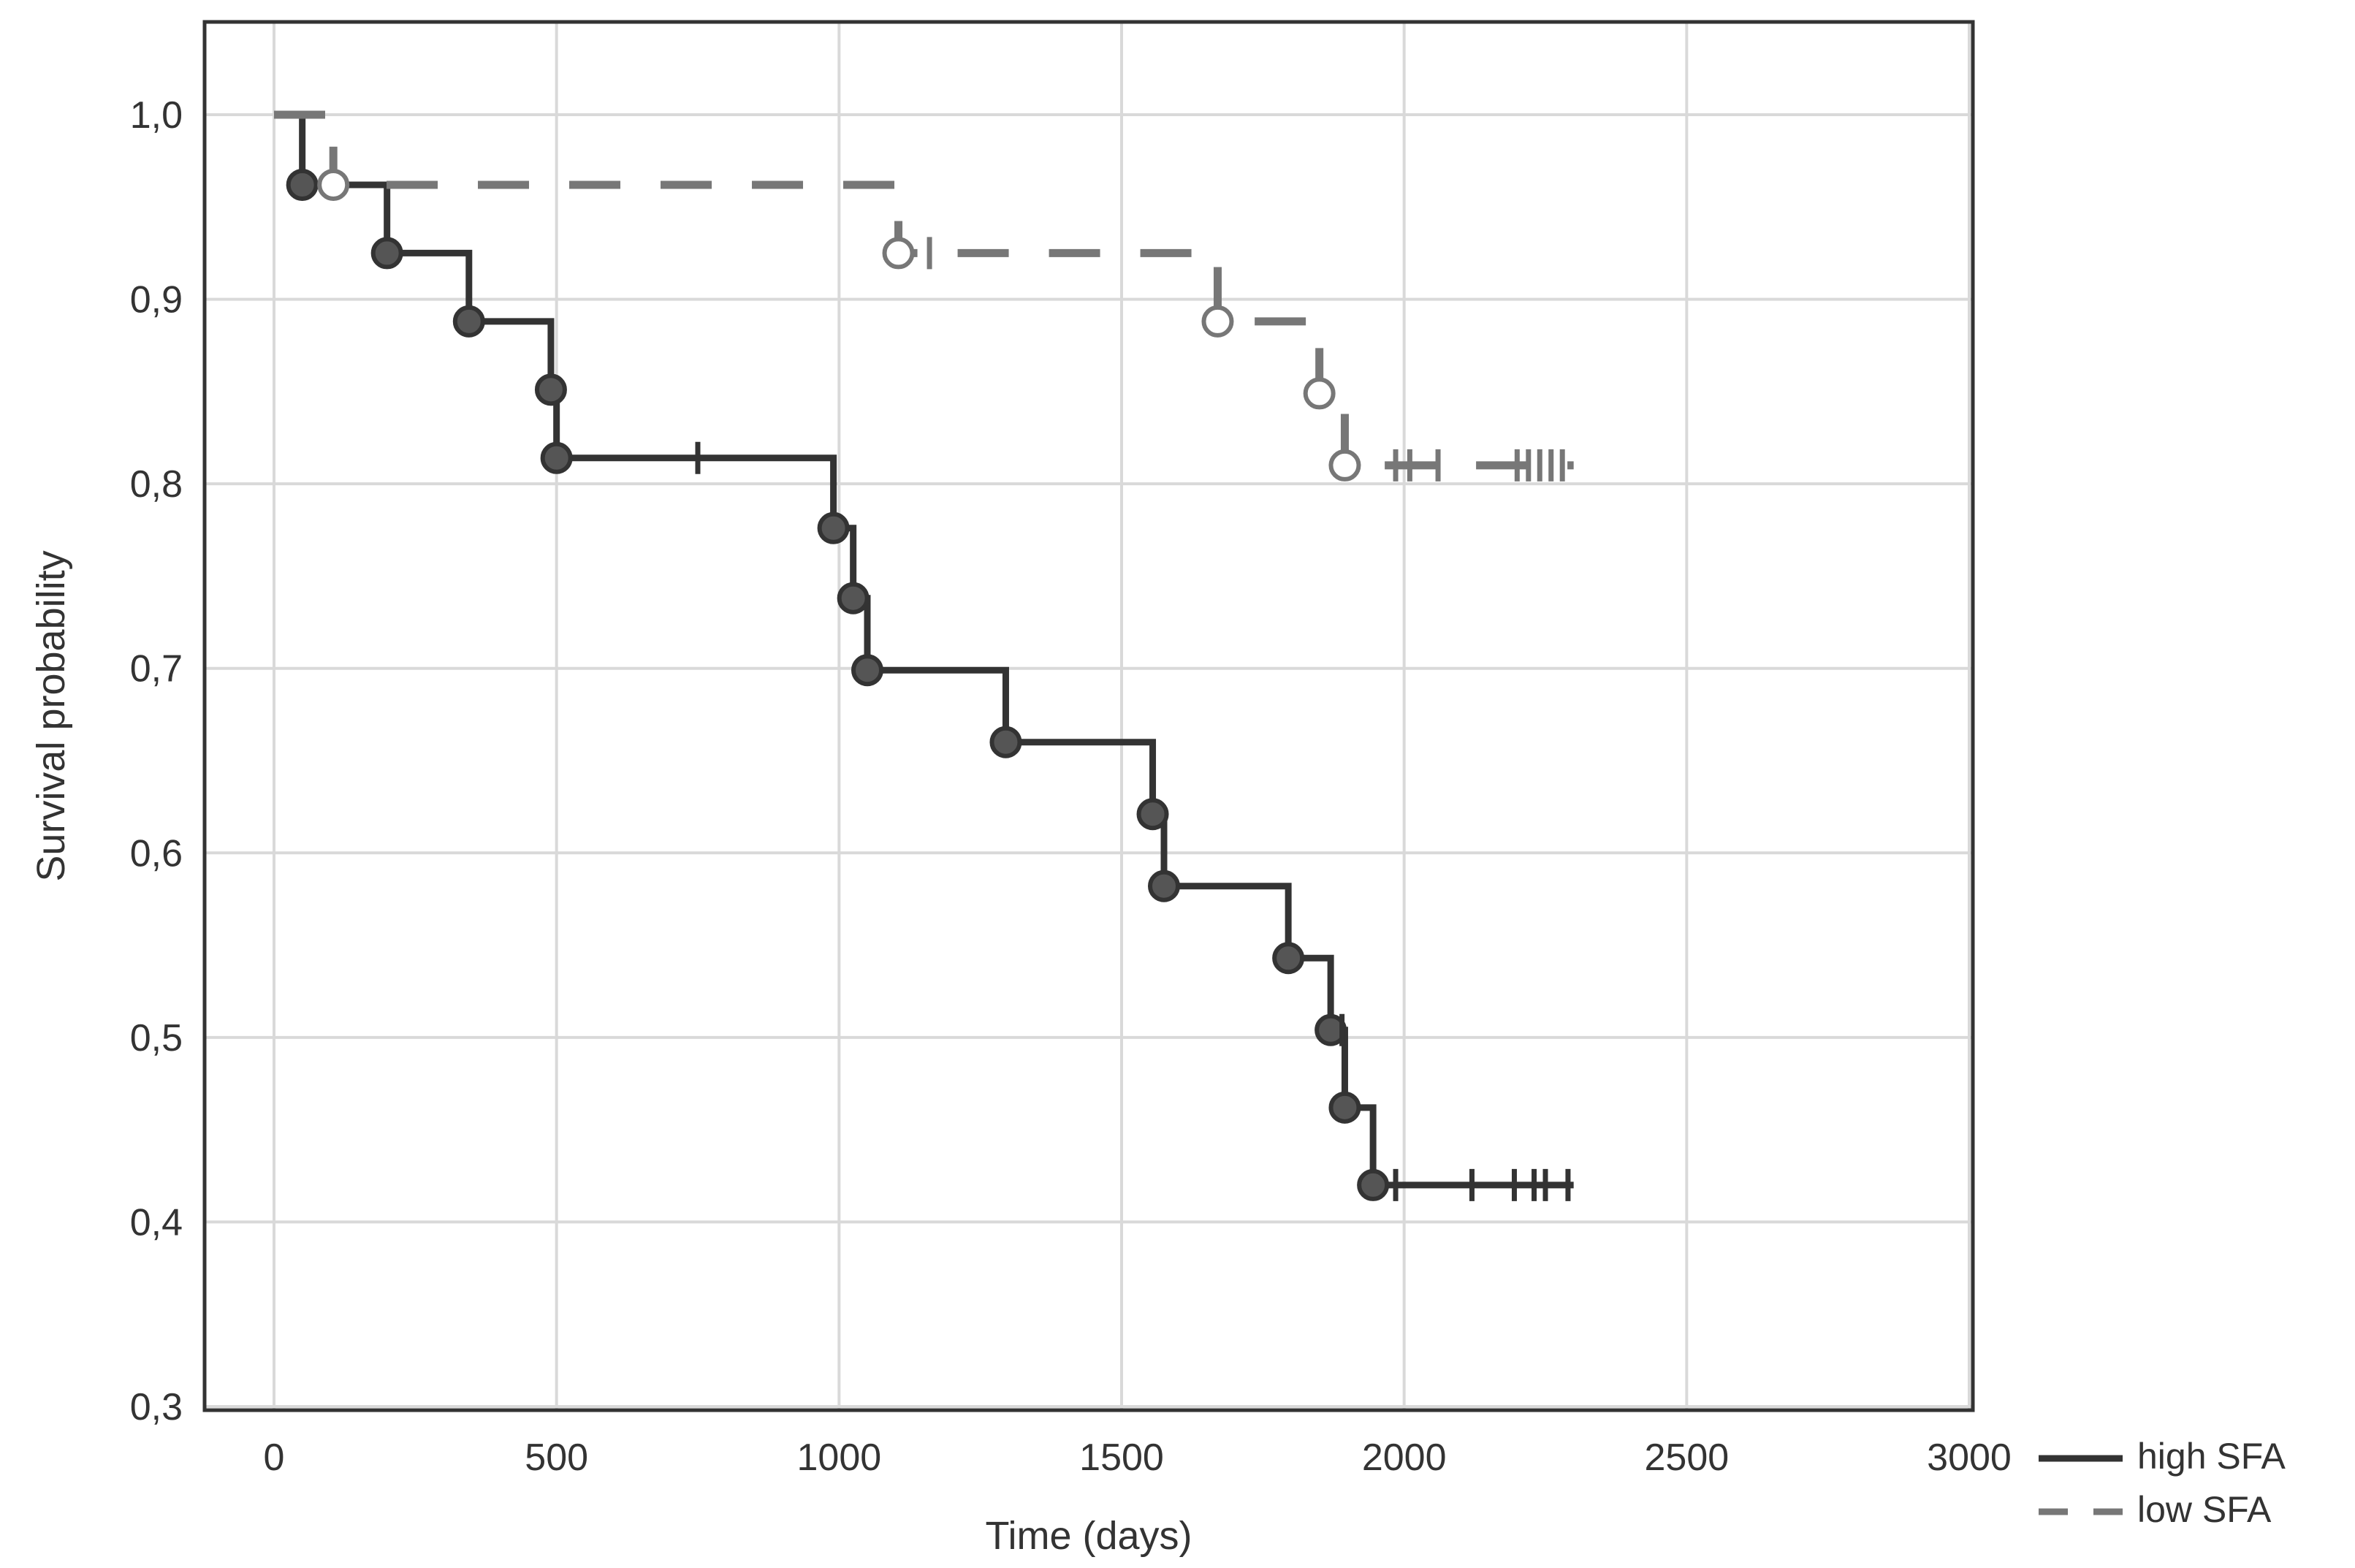 The image size is (2355, 1568). What do you see at coordinates (556, 1457) in the screenshot?
I see `x-tick-label: 500` at bounding box center [556, 1457].